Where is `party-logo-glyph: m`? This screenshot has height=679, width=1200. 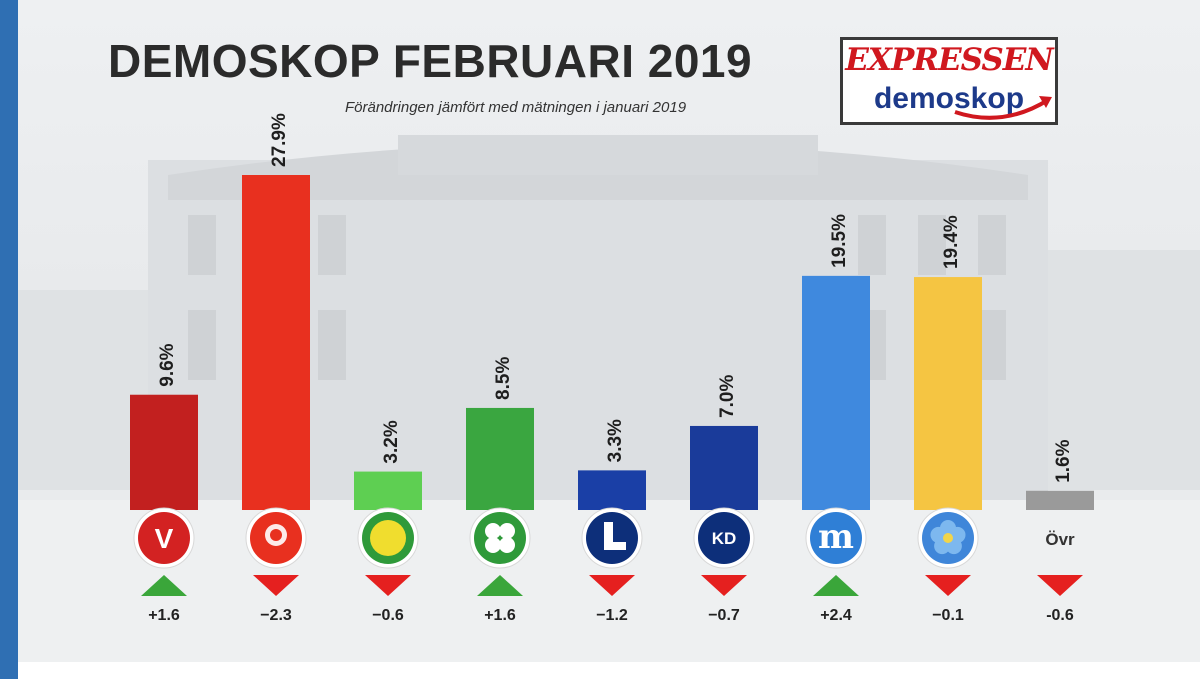 party-logo-glyph: m is located at coordinates (836, 537).